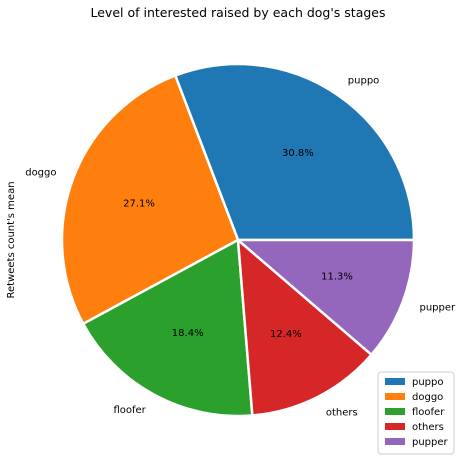 The image size is (463, 465). I want to click on percent-label-floofer: 18.4%, so click(188, 333).